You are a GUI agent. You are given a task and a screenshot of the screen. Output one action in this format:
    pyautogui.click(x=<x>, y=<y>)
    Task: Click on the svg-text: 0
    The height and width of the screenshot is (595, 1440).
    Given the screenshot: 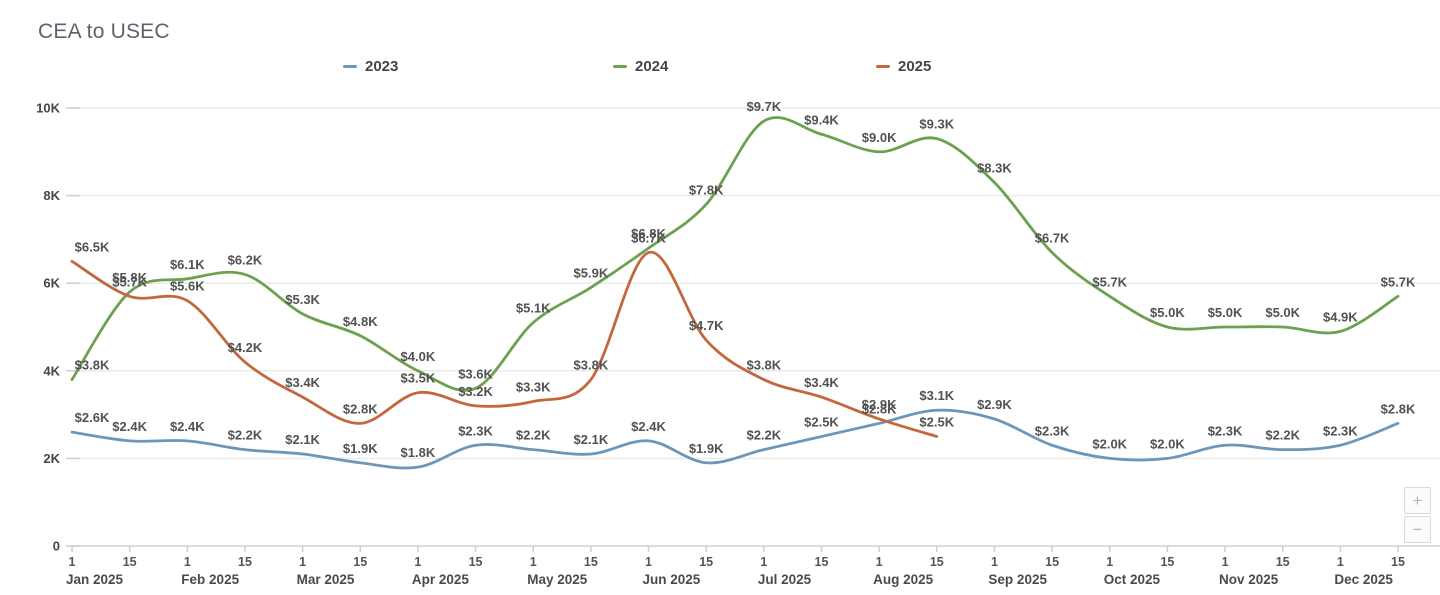 What is the action you would take?
    pyautogui.click(x=56, y=546)
    